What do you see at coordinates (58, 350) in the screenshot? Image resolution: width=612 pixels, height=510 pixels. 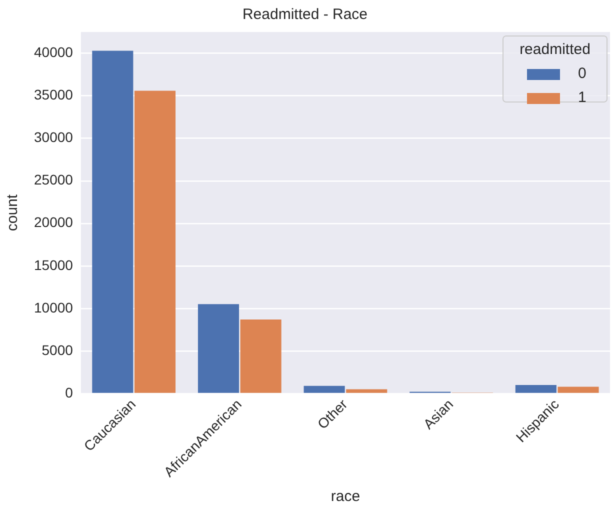 I see `y-tick-label: 5000` at bounding box center [58, 350].